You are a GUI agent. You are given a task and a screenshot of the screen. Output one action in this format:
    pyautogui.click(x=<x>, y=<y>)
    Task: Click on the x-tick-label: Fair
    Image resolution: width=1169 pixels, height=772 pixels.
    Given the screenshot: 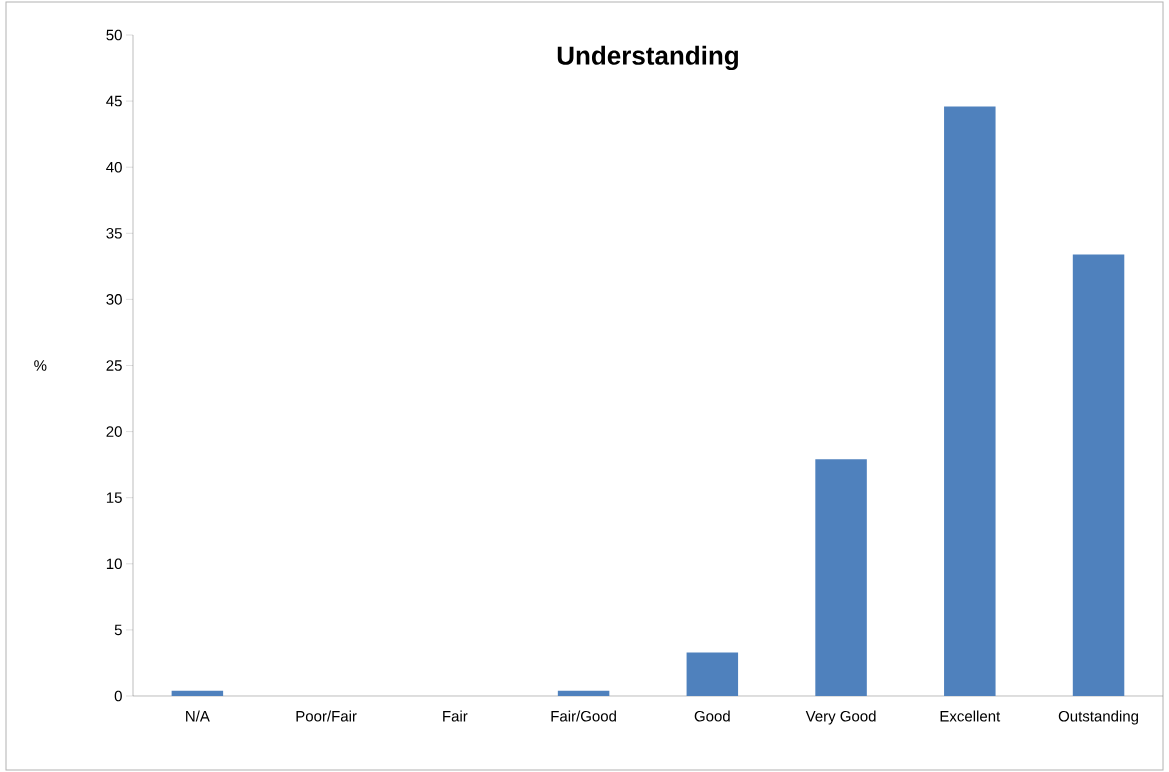 What is the action you would take?
    pyautogui.click(x=455, y=716)
    